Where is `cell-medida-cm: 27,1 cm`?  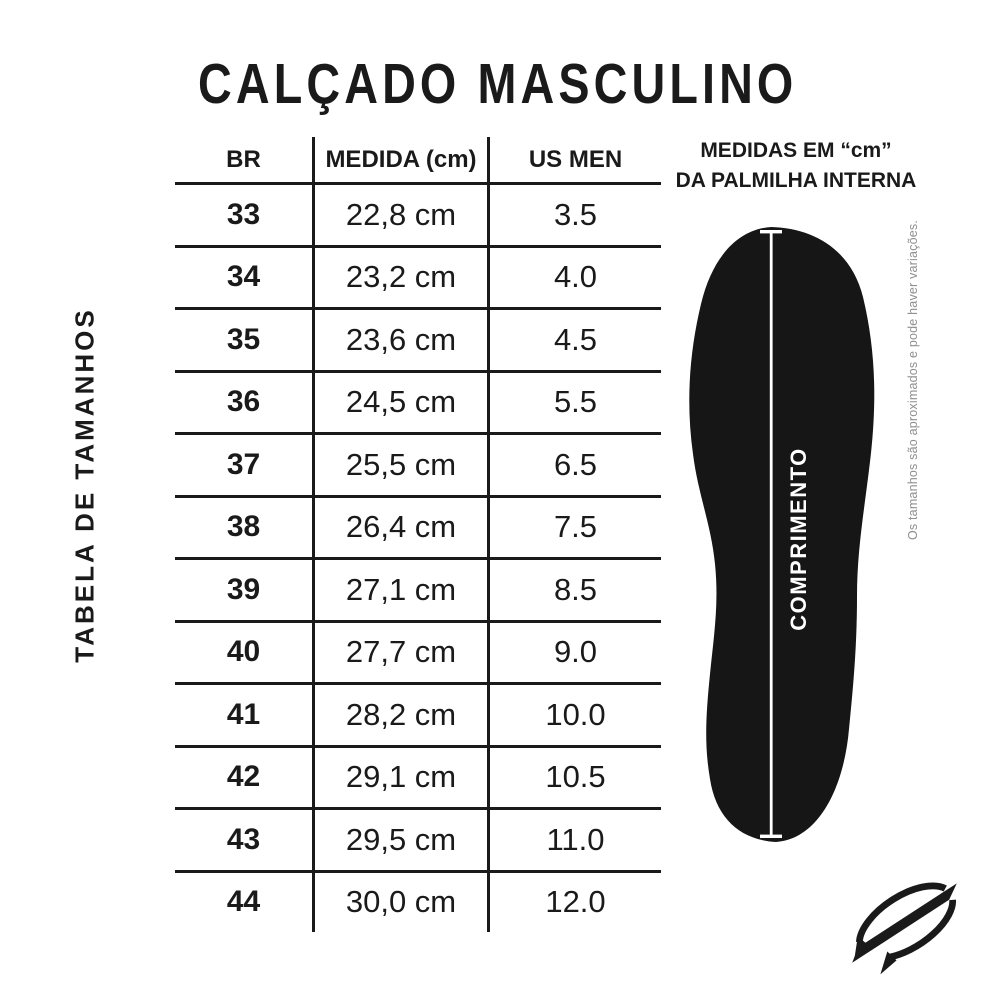
cell-medida-cm: 27,1 cm is located at coordinates (401, 589).